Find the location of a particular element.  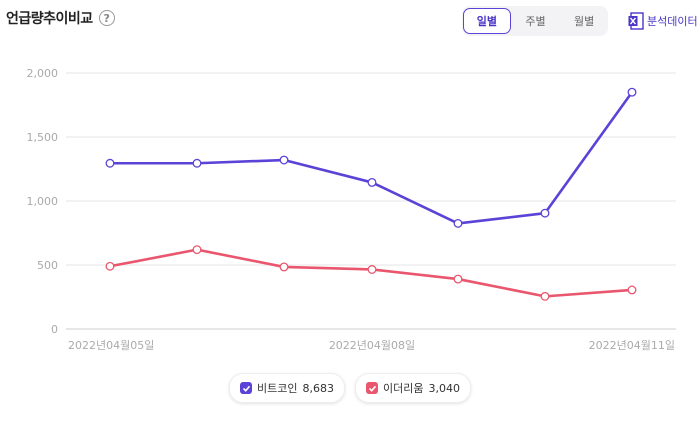

x-tick-label: 2022년04월08일 is located at coordinates (372, 345).